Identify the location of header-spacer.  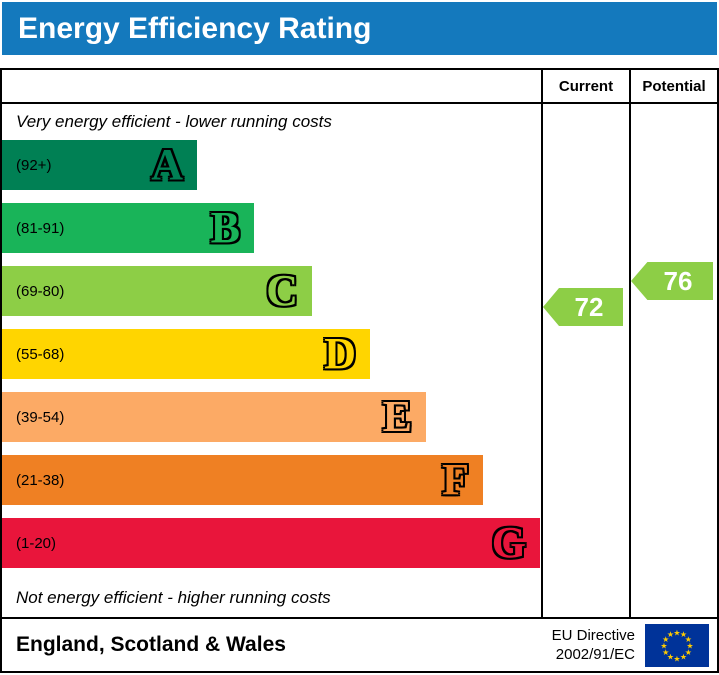
(271, 86).